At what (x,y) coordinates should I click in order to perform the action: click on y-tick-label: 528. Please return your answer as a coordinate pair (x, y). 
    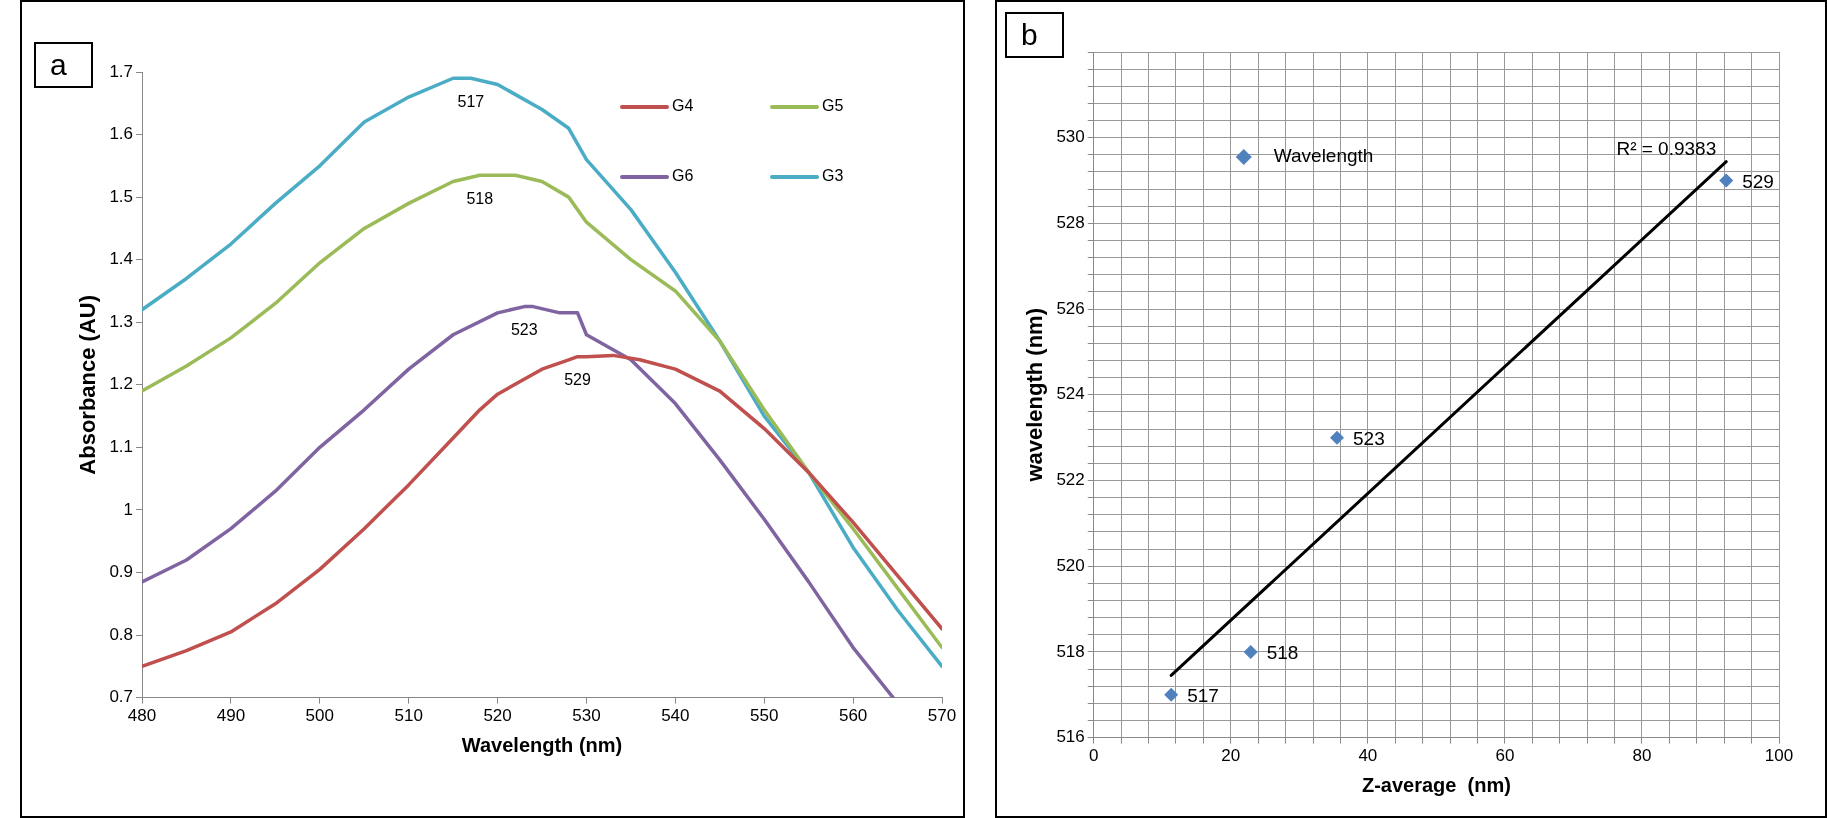
    Looking at the image, I should click on (1070, 223).